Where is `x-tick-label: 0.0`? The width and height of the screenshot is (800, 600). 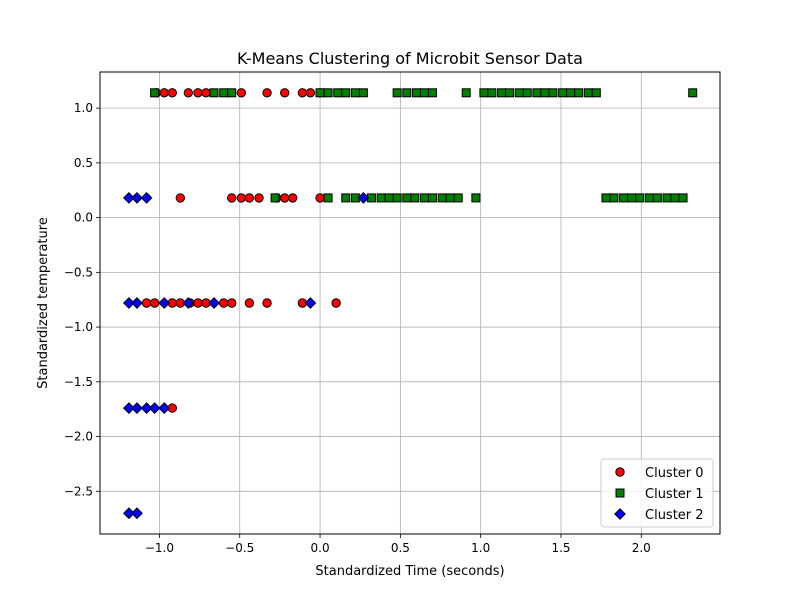
x-tick-label: 0.0 is located at coordinates (320, 548).